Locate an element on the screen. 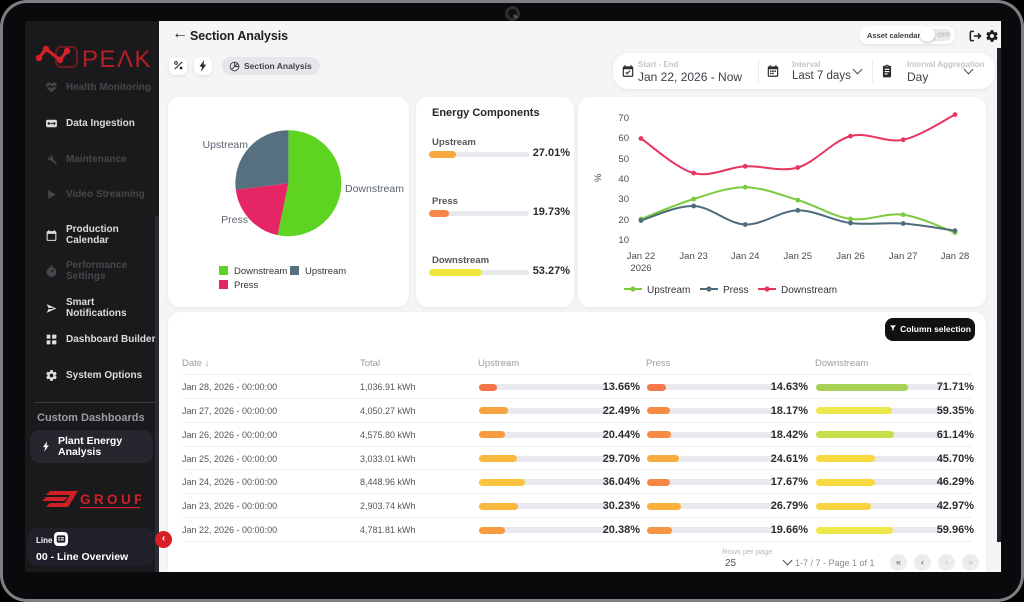  svg-text: 10 is located at coordinates (623, 240).